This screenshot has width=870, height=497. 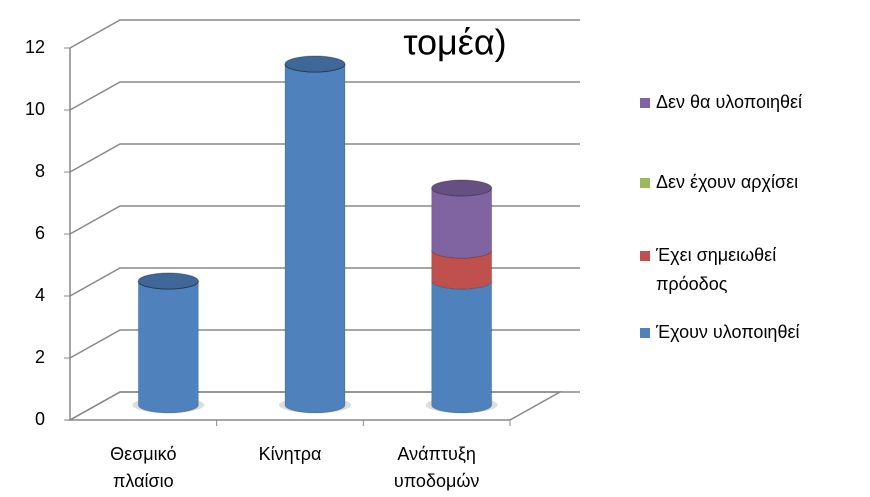 What do you see at coordinates (727, 182) in the screenshot?
I see `legend-label: Δεν έχουν αρχίσει` at bounding box center [727, 182].